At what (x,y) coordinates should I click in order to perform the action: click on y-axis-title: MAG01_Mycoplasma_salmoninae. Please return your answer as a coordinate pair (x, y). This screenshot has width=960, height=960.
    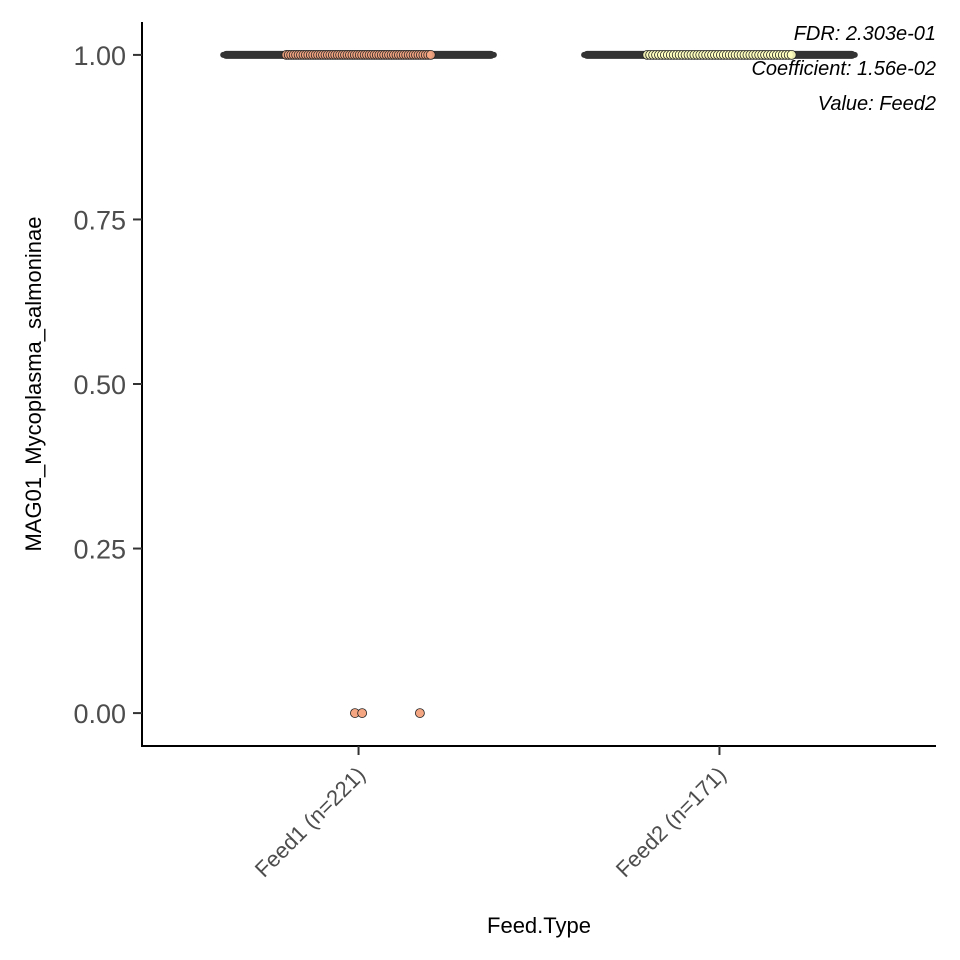
    Looking at the image, I should click on (33, 383).